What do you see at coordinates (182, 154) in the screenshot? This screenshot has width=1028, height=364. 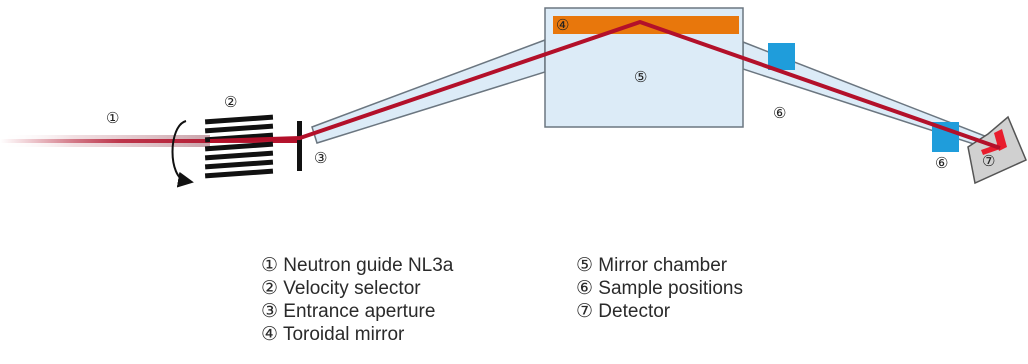 I see `rotation-arrow-icon` at bounding box center [182, 154].